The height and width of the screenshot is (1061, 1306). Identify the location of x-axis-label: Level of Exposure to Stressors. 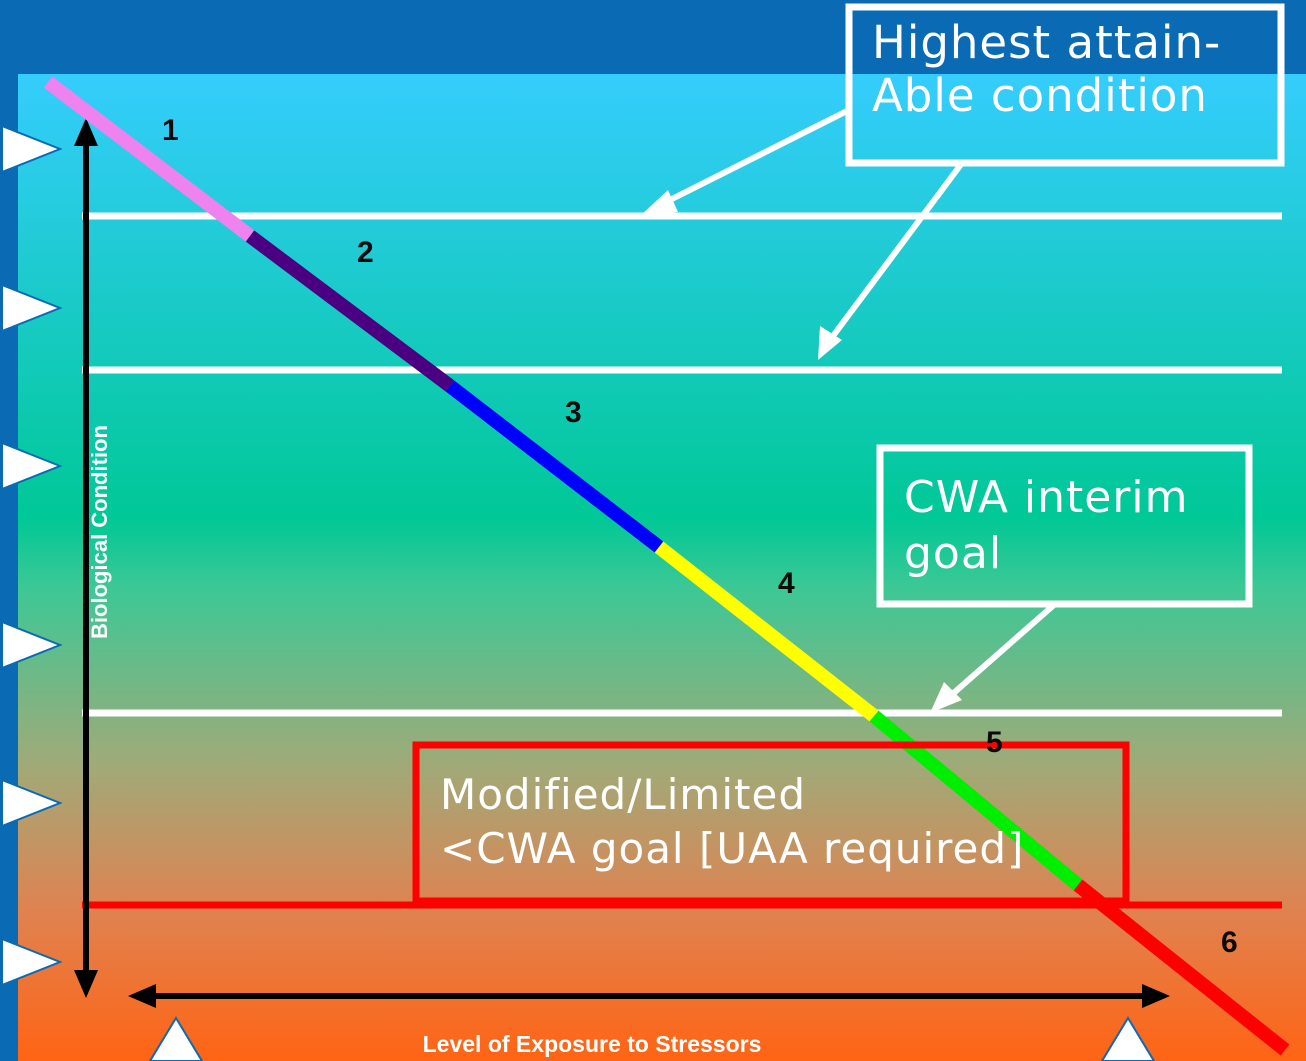
(592, 1044).